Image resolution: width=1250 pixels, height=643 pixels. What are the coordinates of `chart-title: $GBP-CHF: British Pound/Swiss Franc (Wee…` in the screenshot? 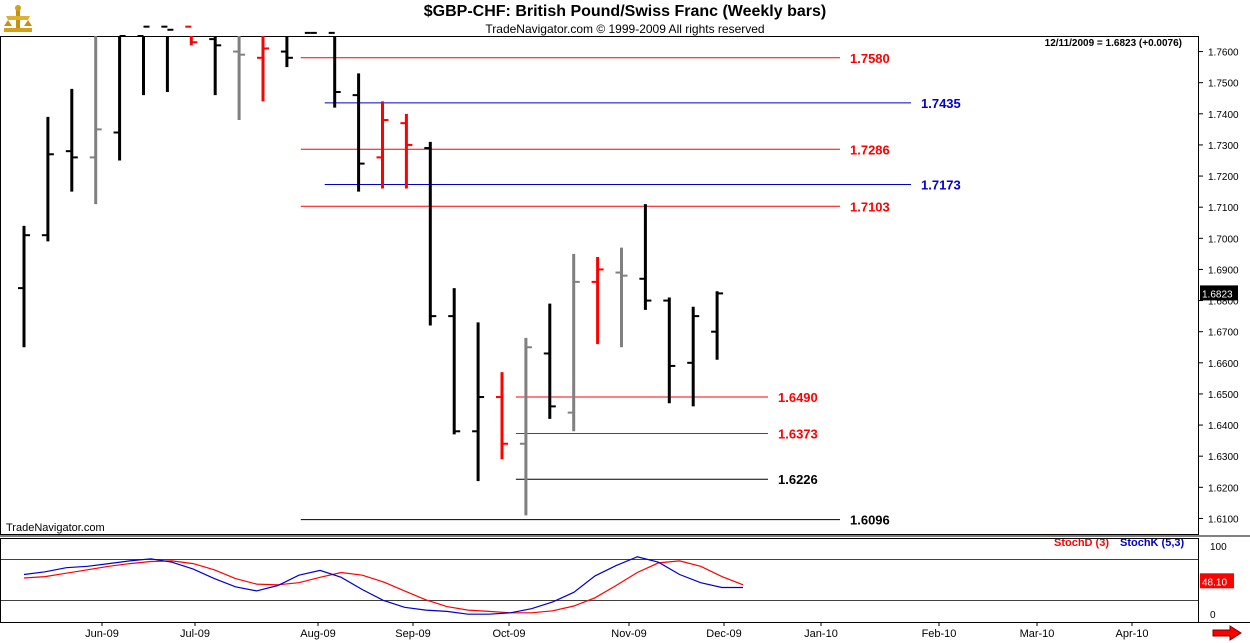 It's located at (625, 11).